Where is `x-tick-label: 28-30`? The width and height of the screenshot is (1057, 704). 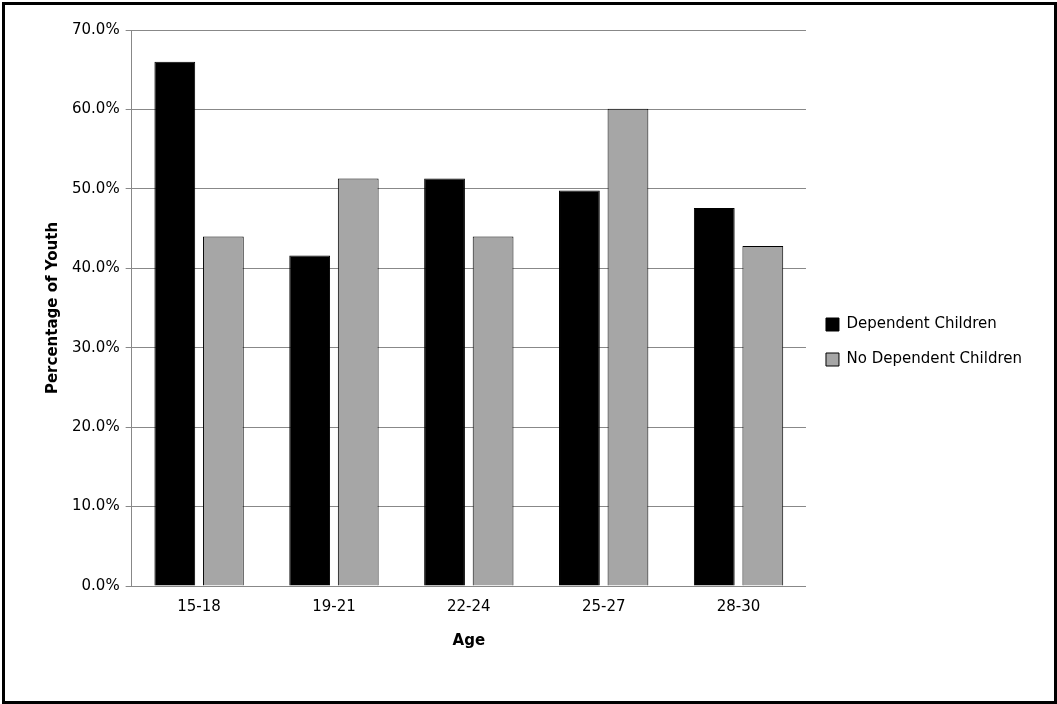
x-tick-label: 28-30 is located at coordinates (738, 605).